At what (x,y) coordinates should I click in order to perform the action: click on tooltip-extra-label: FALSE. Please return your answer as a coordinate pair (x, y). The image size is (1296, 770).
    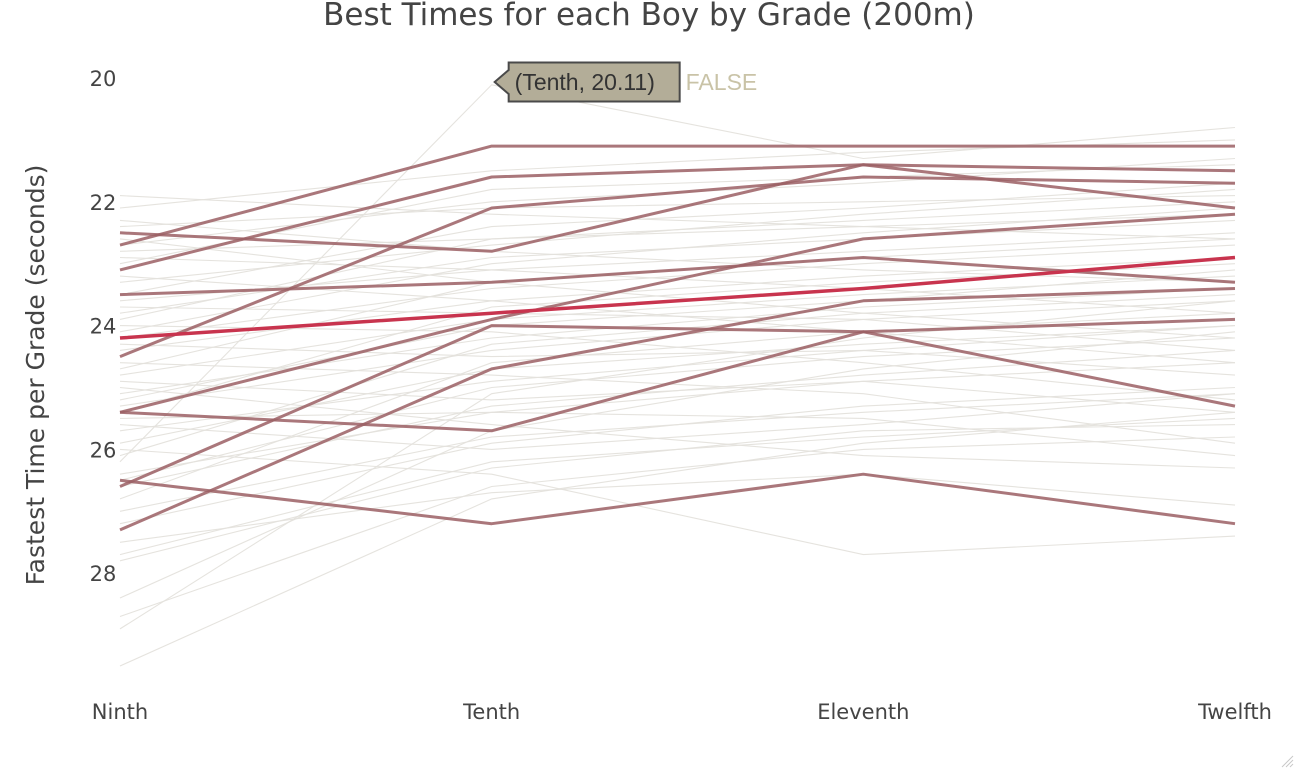
    Looking at the image, I should click on (722, 82).